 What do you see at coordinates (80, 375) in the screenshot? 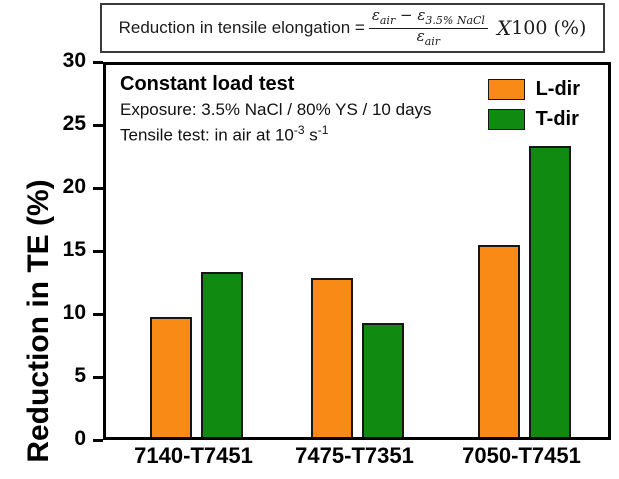
I see `y-tick-label: 5` at bounding box center [80, 375].